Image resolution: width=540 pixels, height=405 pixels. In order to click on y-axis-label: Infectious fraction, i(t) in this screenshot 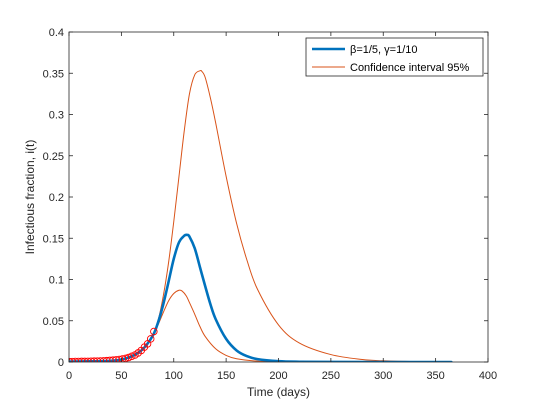, I will do `click(30, 197)`.